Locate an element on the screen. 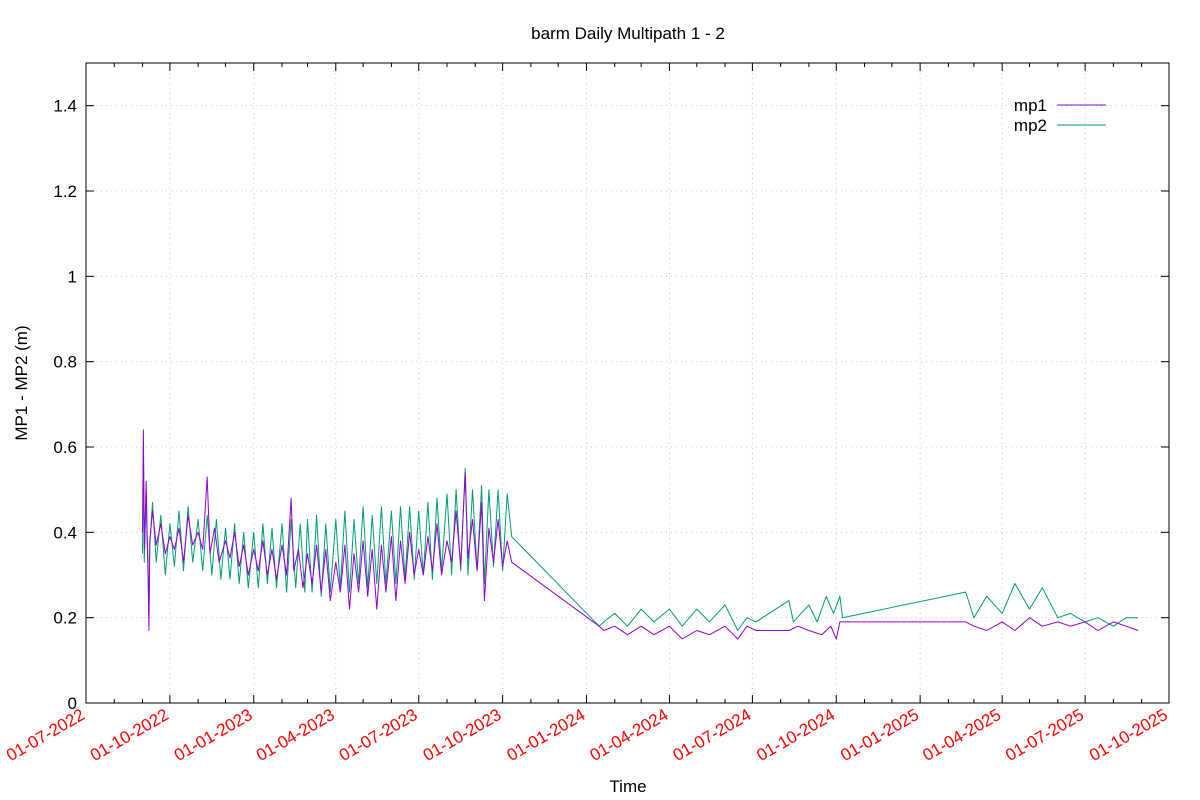 This screenshot has width=1200, height=800. x-tick-label: 01-10-2022 is located at coordinates (129, 735).